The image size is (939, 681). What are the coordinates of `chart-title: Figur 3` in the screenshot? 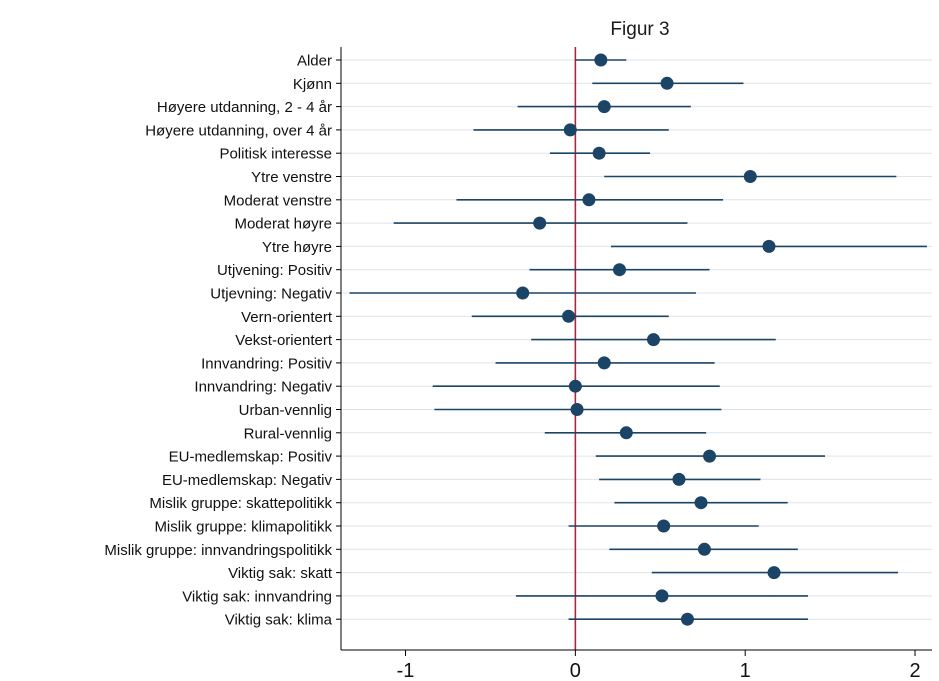 It's located at (639, 29).